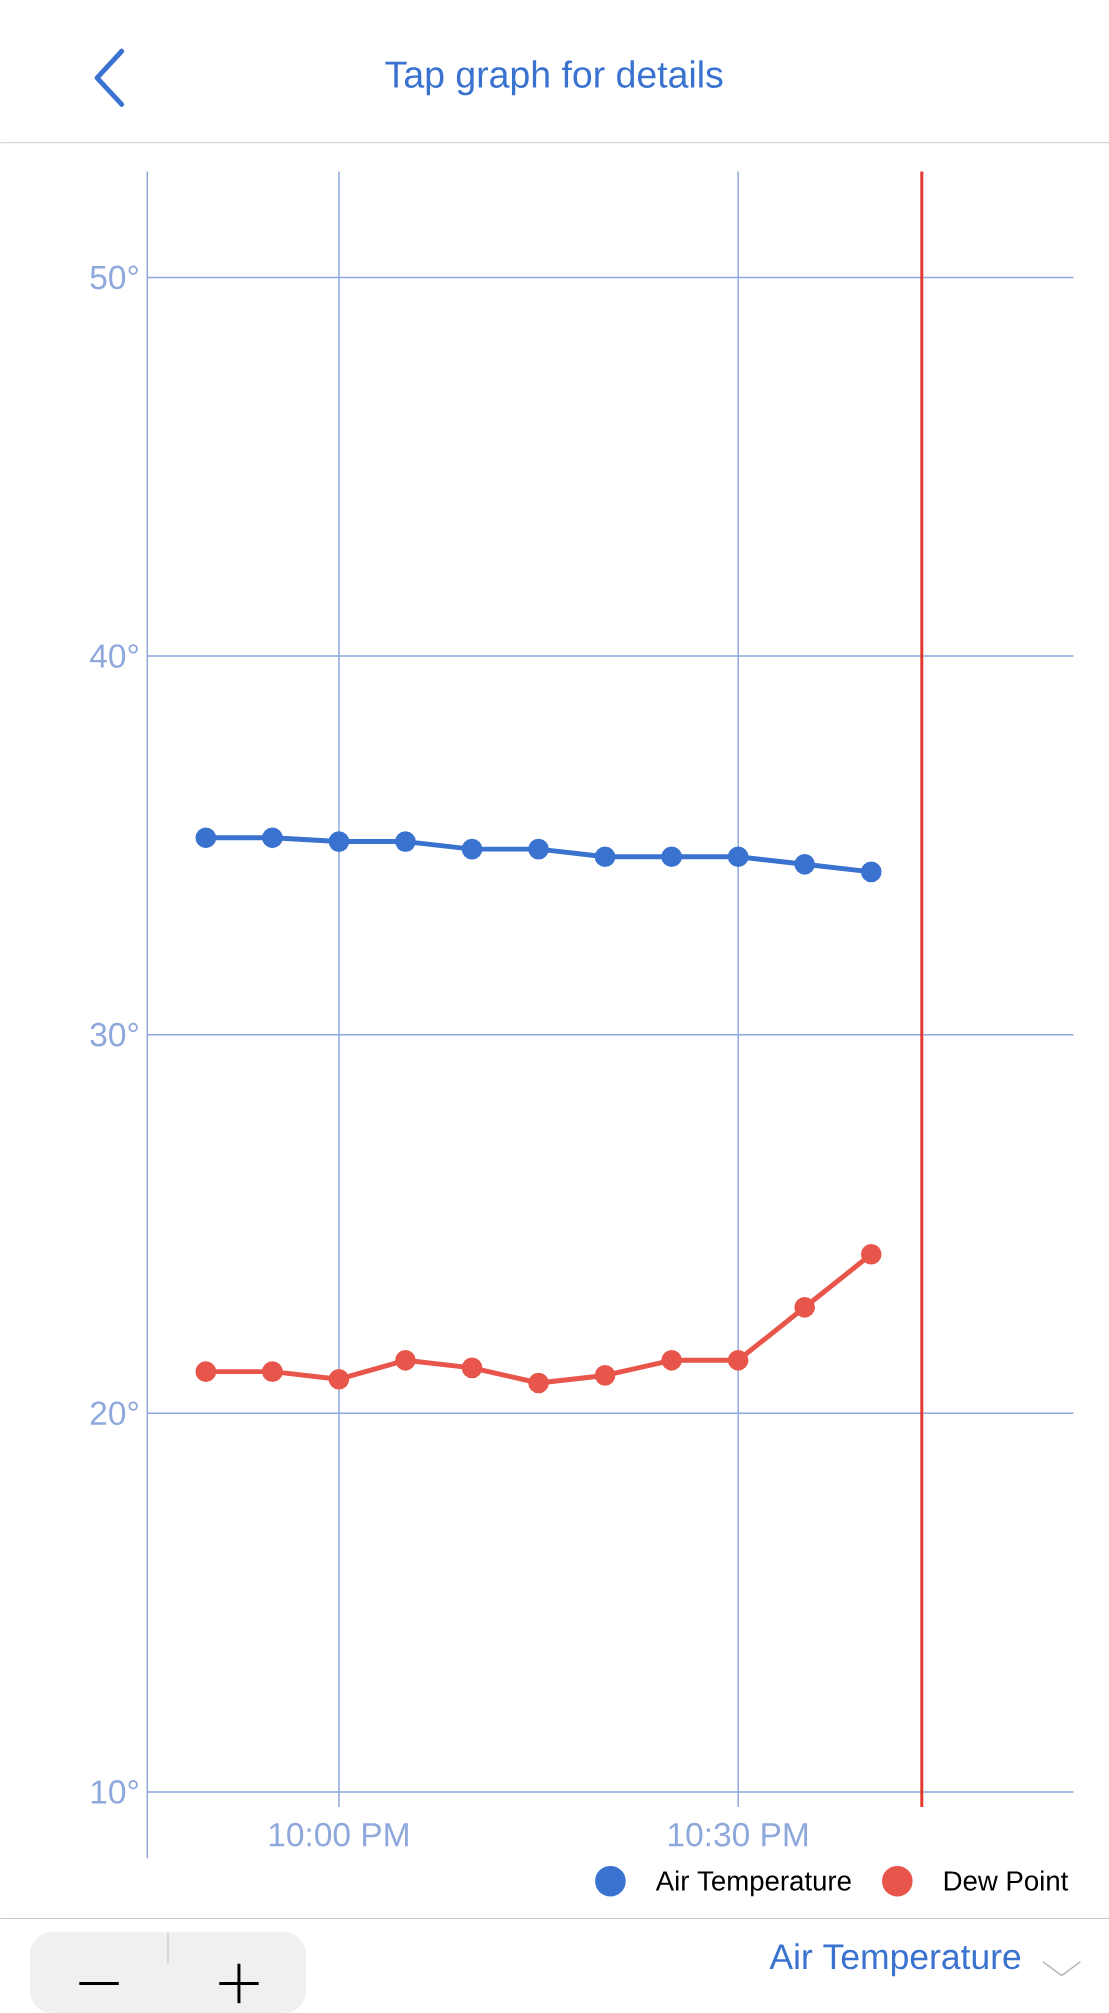  What do you see at coordinates (114, 277) in the screenshot?
I see `y-tick-label: 50°` at bounding box center [114, 277].